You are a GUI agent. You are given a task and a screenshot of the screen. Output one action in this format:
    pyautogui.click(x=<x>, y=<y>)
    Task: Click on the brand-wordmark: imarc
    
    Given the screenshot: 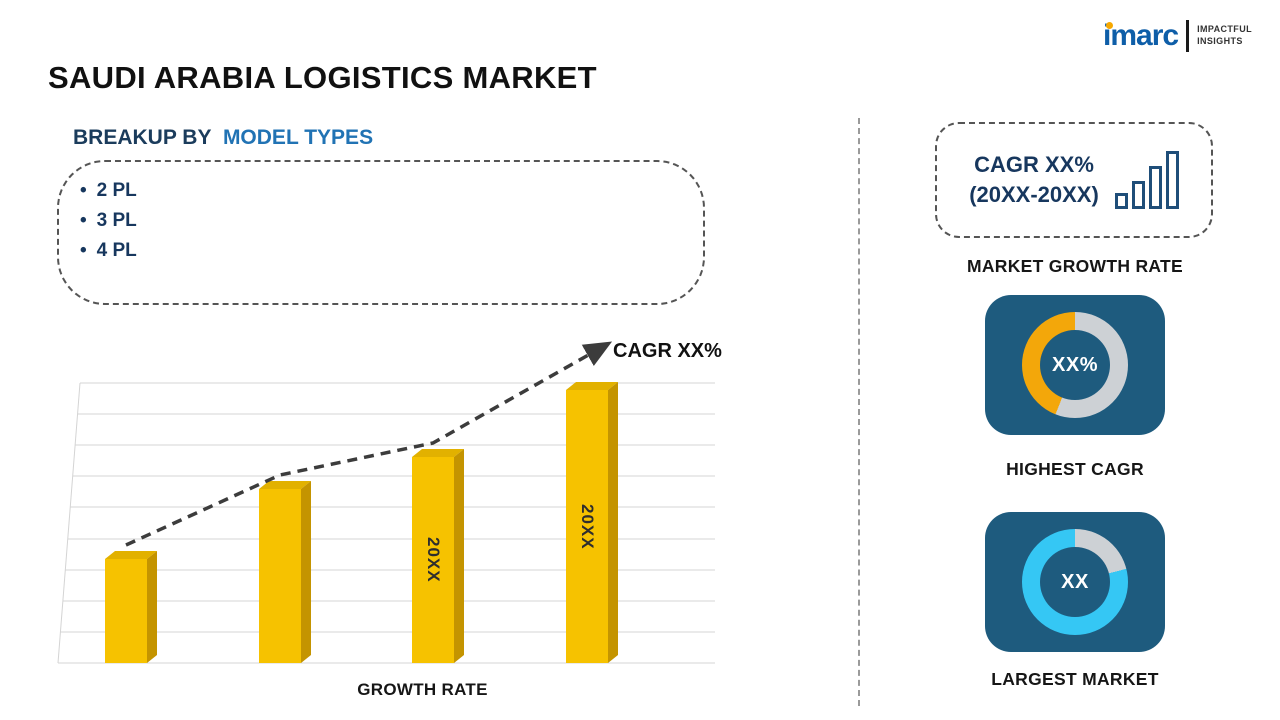 What is the action you would take?
    pyautogui.click(x=1141, y=35)
    